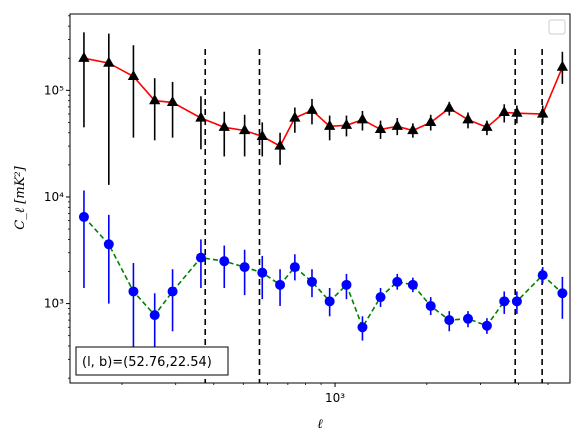 Image resolution: width=580 pixels, height=441 pixels. Describe the element at coordinates (20, 197) in the screenshot. I see `y-axis-label: C_ℓ [mK²]` at that location.